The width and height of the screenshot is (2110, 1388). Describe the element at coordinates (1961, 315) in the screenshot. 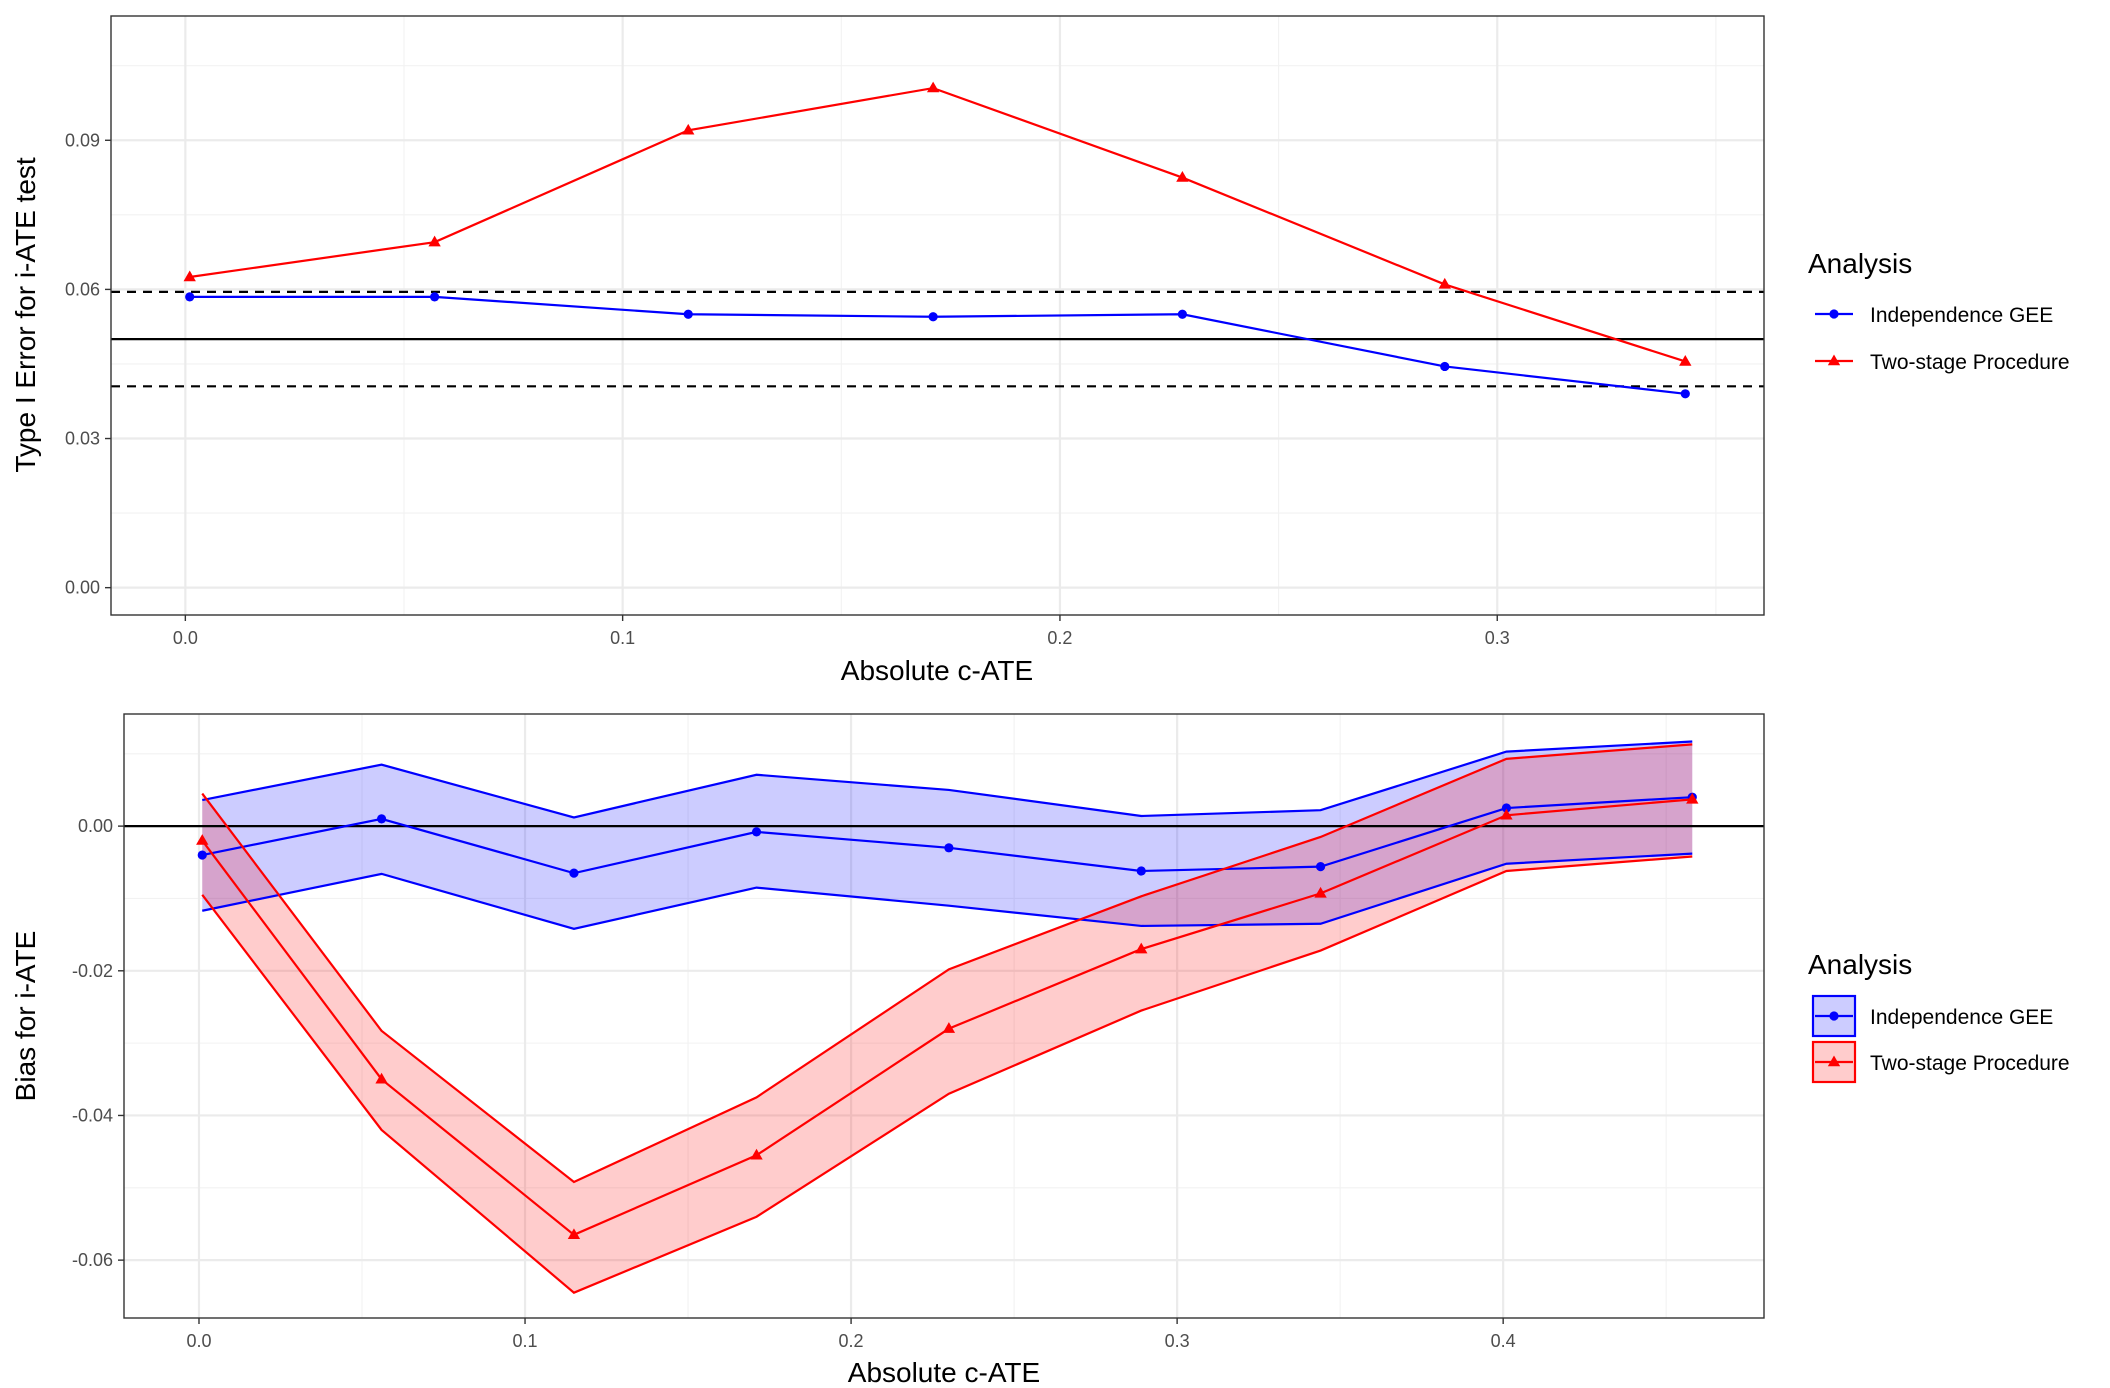

I see `top-legend-label-independence: Independence GEE` at that location.